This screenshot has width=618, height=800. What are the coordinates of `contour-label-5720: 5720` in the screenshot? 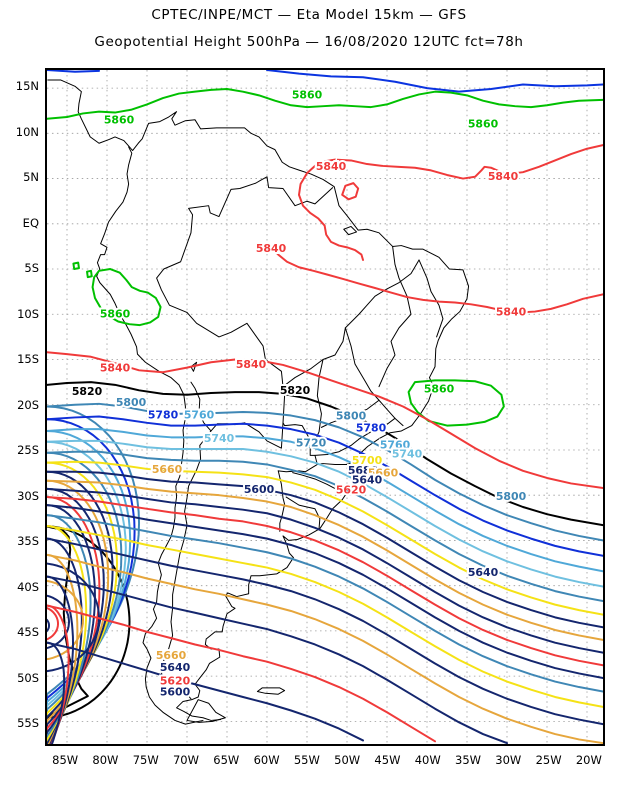 It's located at (311, 443).